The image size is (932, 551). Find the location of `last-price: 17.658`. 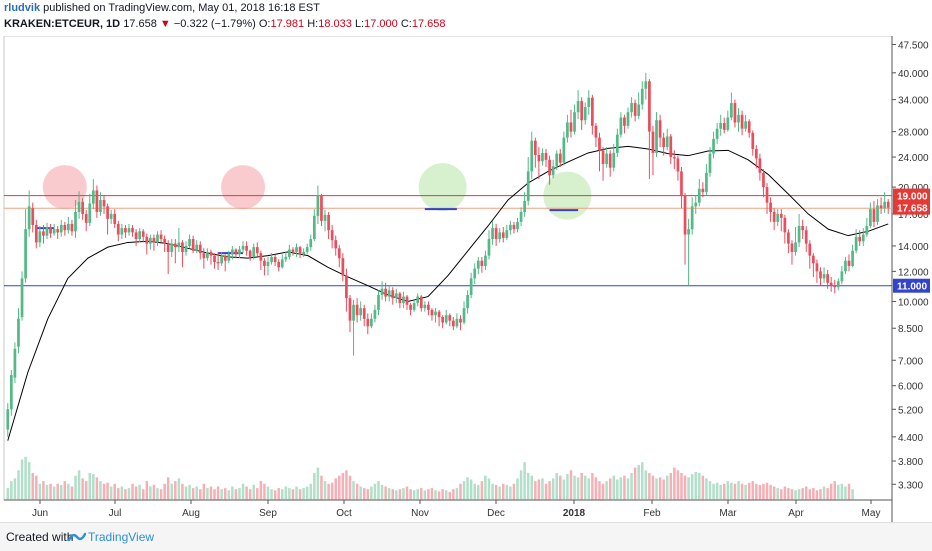

last-price: 17.658 is located at coordinates (140, 24).